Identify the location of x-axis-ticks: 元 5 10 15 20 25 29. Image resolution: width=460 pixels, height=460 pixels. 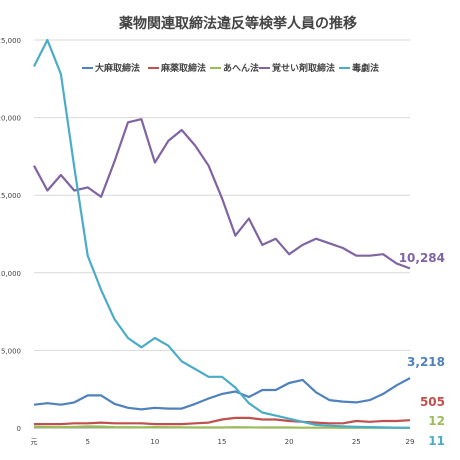
(223, 442).